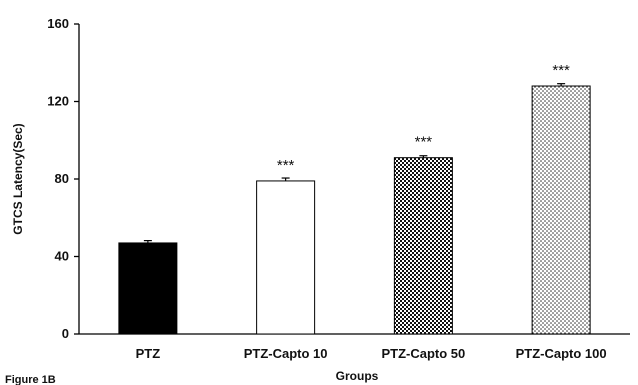 The height and width of the screenshot is (385, 638). I want to click on y-ticks: 0 40 80 120 160, so click(63, 178).